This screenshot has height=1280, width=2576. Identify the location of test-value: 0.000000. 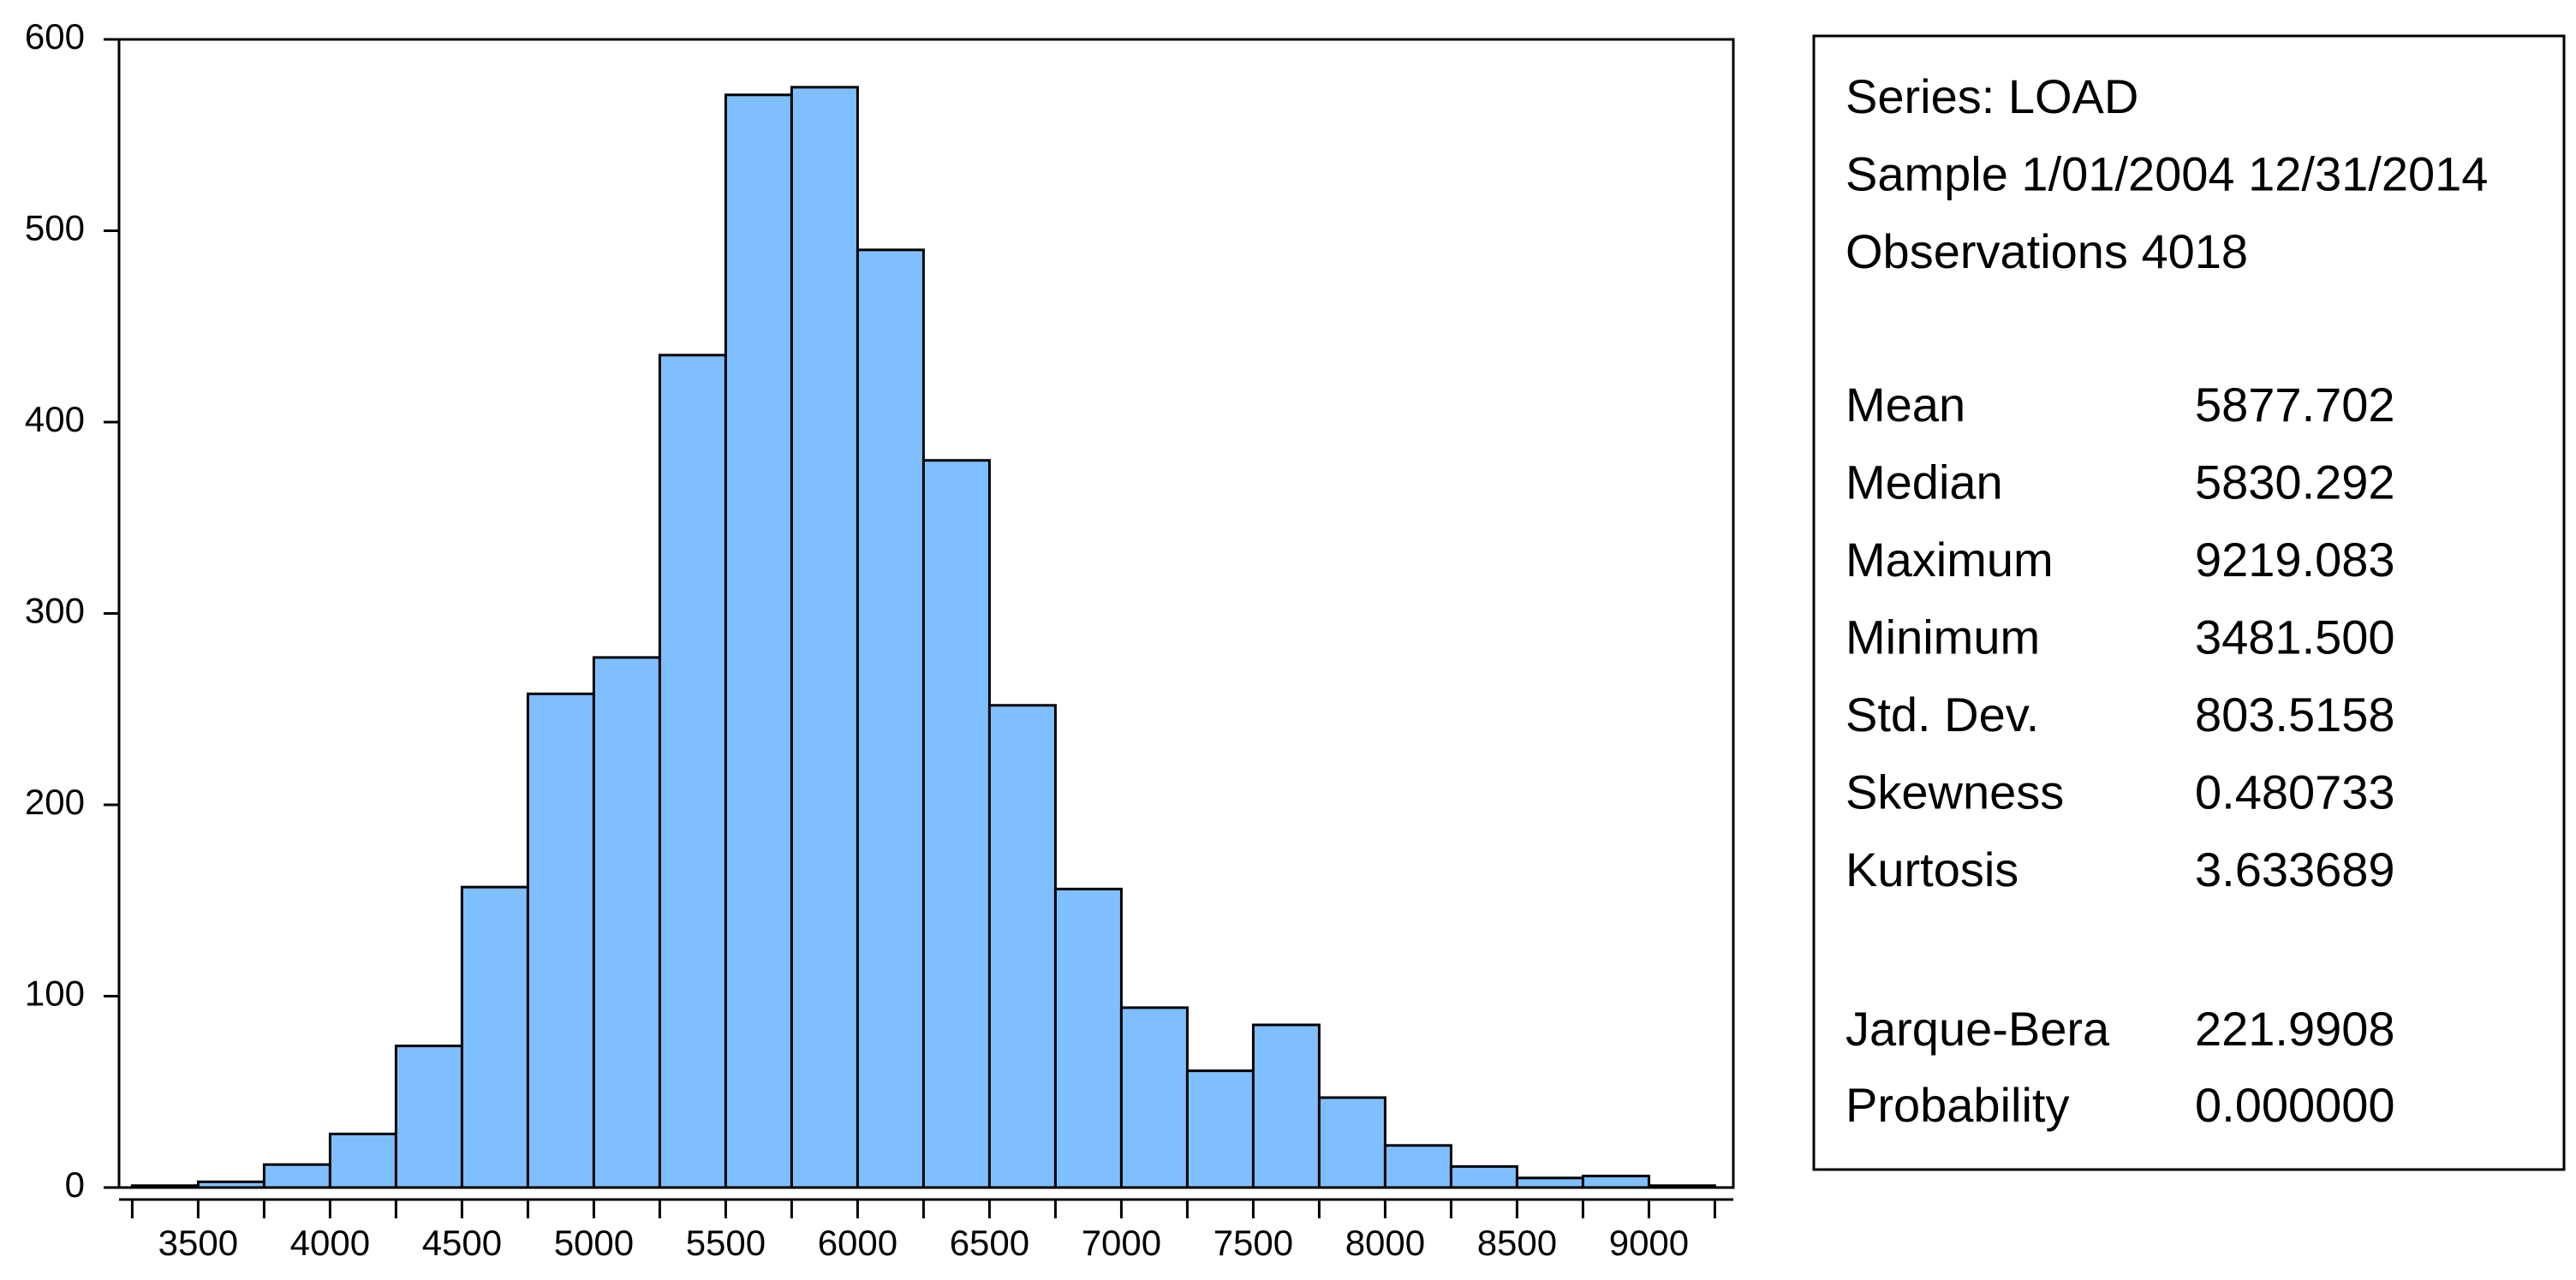
(2295, 1105).